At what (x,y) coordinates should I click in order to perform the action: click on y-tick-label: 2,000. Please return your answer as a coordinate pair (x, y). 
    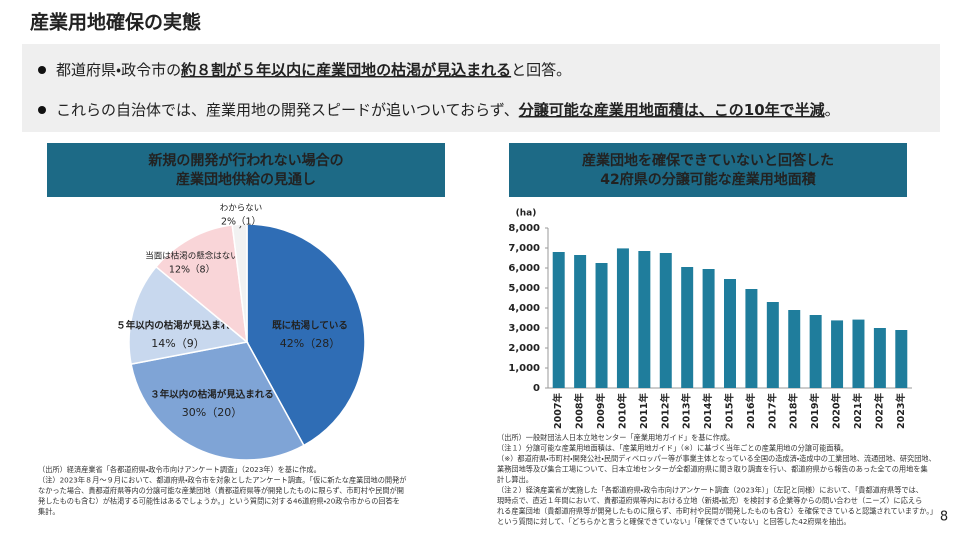
    Looking at the image, I should click on (524, 348).